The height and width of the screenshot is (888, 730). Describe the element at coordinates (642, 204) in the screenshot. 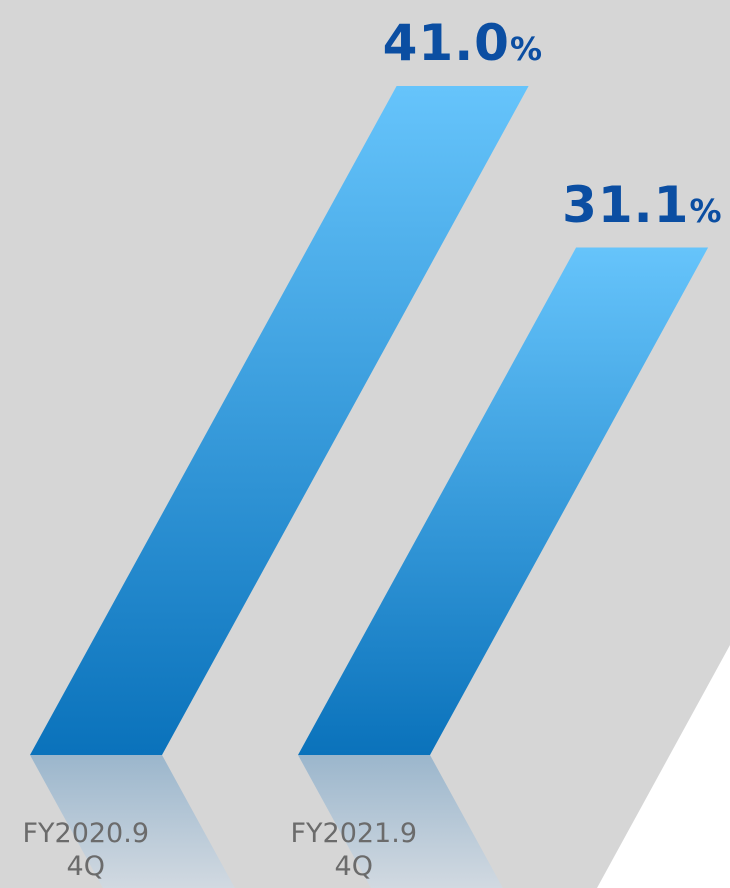

I see `value-label-fy2021: 31.1%` at that location.